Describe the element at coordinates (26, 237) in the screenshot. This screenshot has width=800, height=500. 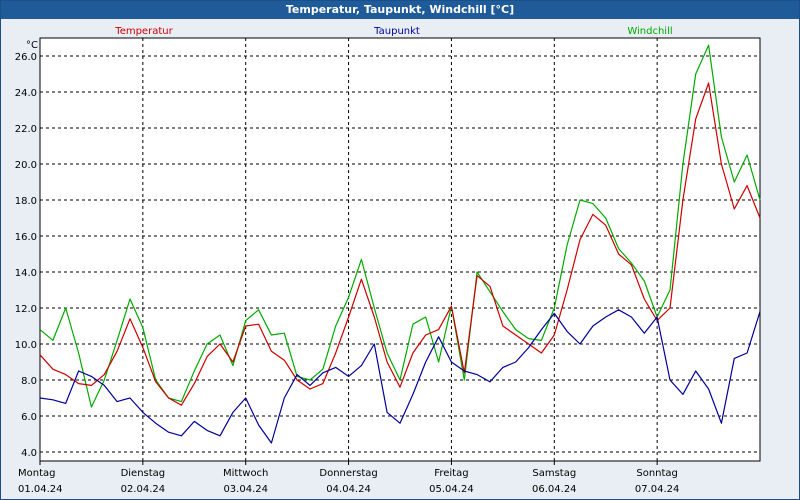
I see `y-tick-label: 16.0` at that location.